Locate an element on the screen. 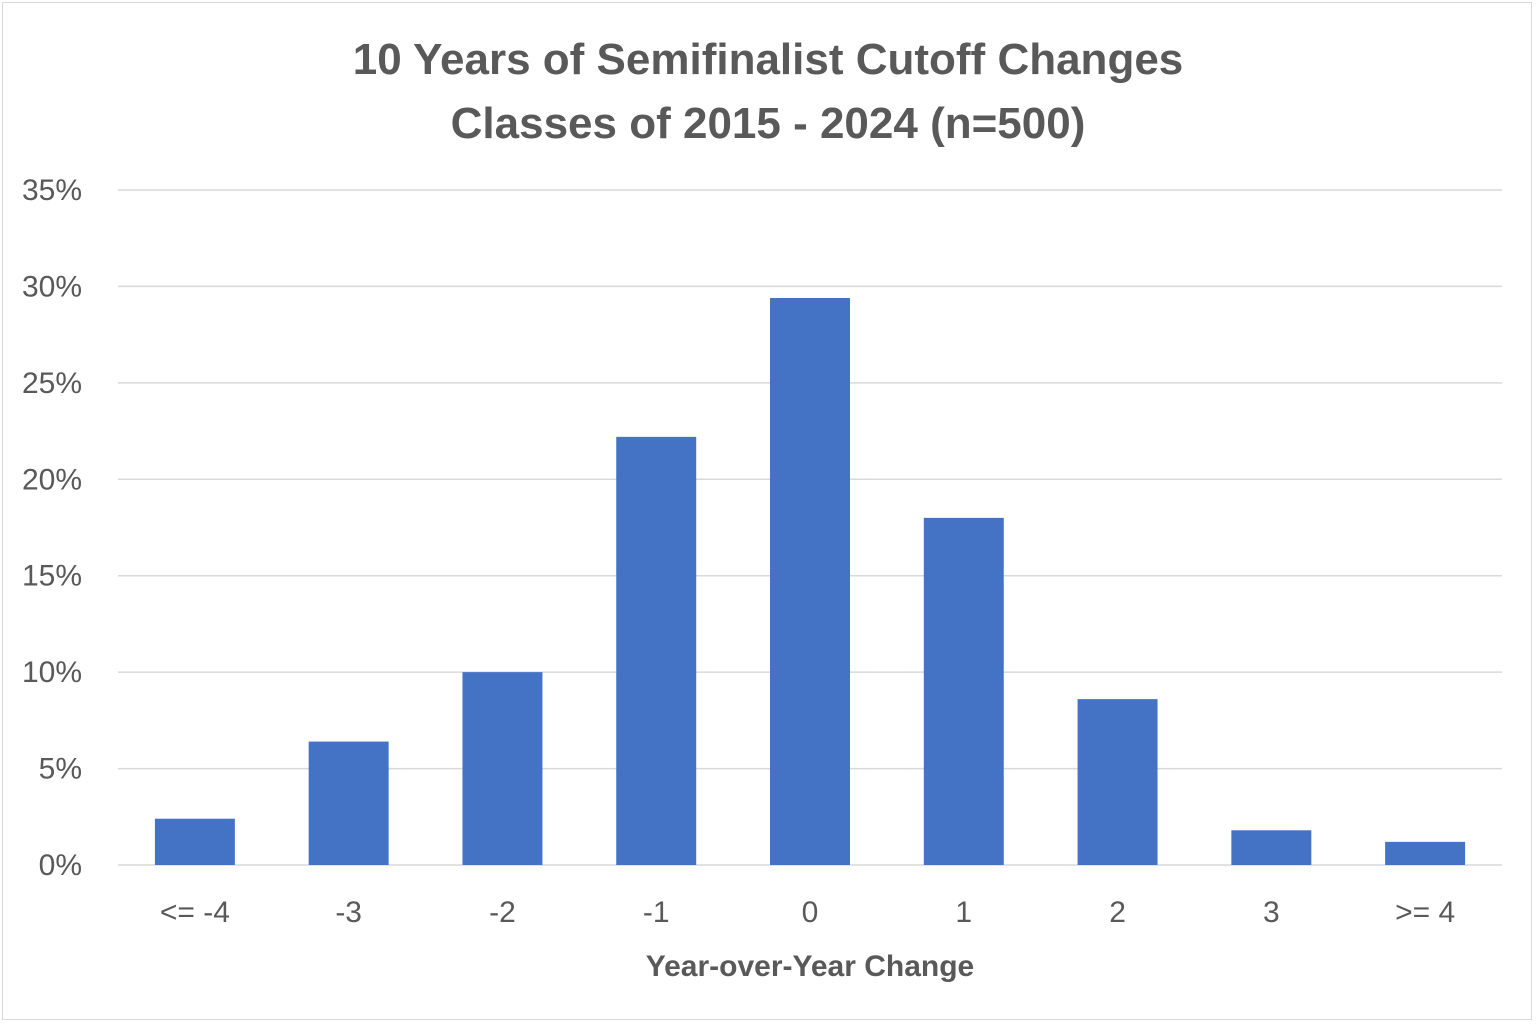  y-tick-label: 35% is located at coordinates (52, 190).